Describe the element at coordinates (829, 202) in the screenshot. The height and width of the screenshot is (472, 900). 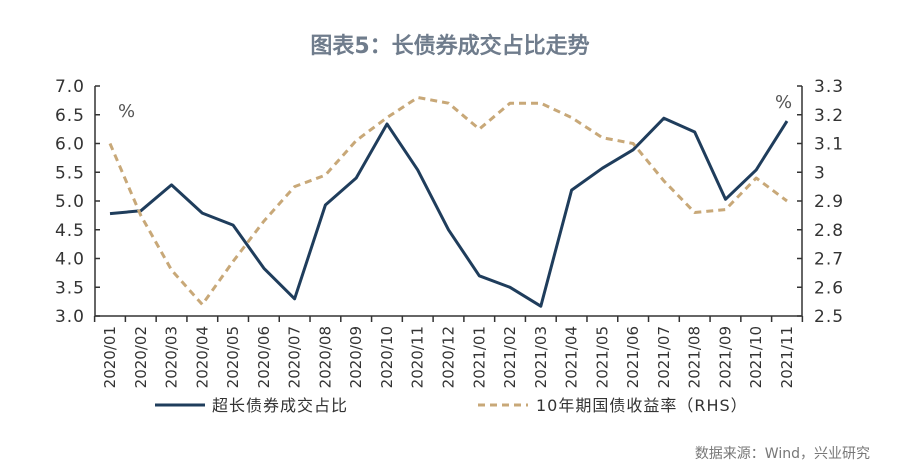
I see `right-tick-label: 2.9` at that location.